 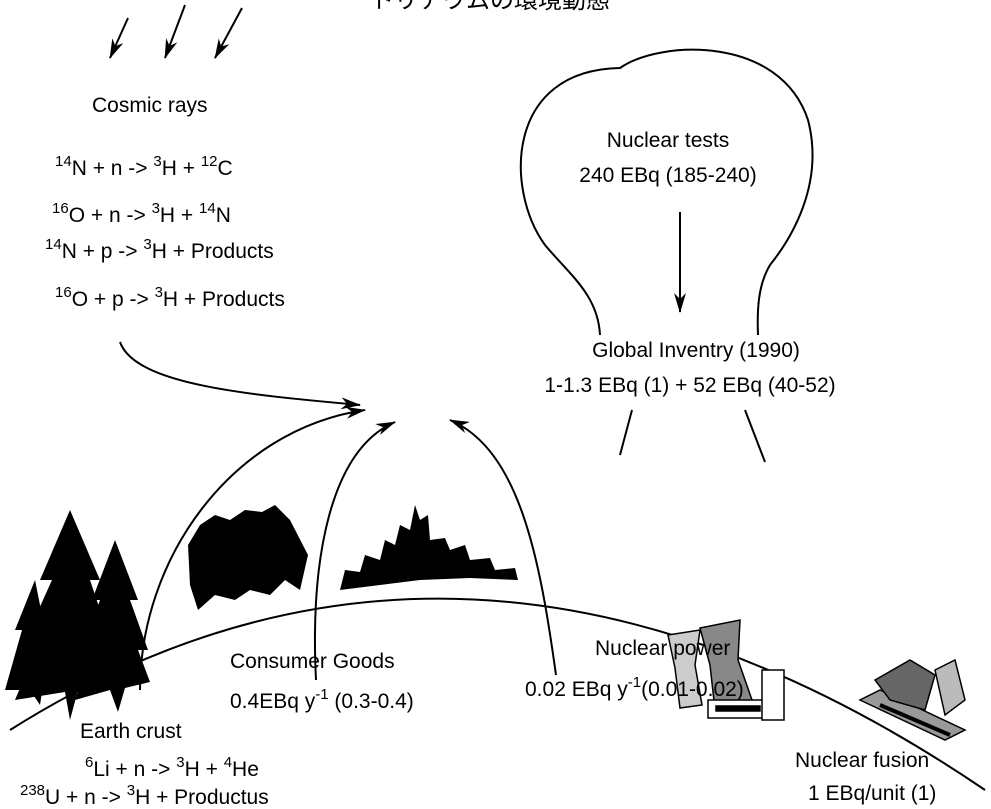 What do you see at coordinates (86, 797) in the screenshot?
I see `text-part: U + n ->` at bounding box center [86, 797].